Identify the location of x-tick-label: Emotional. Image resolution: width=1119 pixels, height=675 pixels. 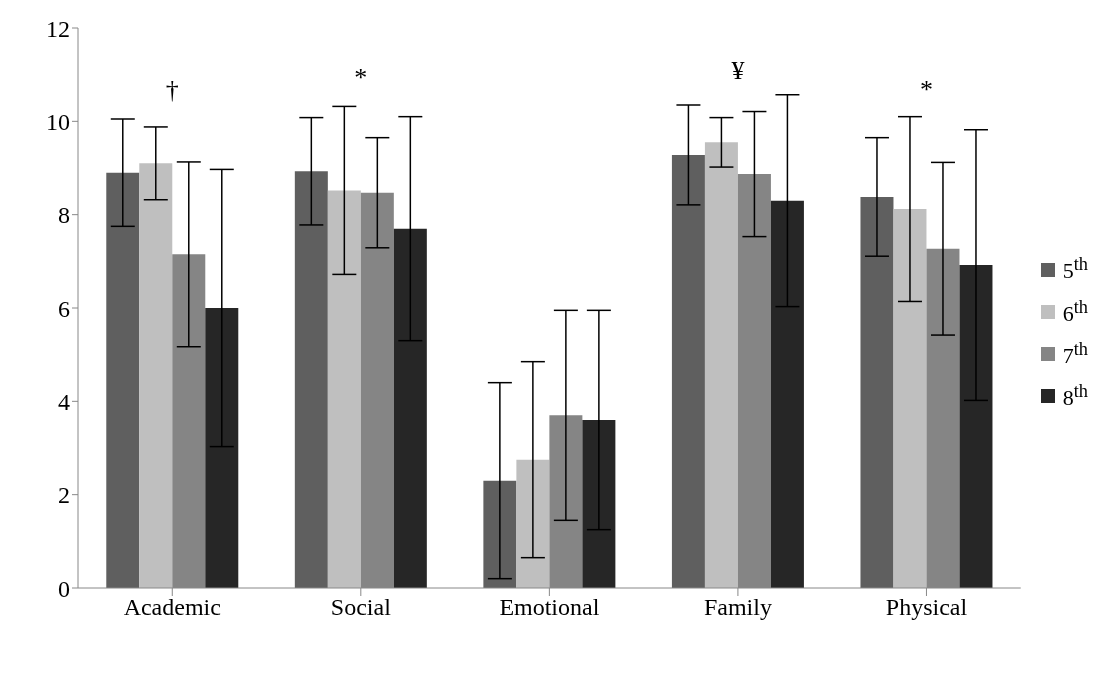
(549, 607).